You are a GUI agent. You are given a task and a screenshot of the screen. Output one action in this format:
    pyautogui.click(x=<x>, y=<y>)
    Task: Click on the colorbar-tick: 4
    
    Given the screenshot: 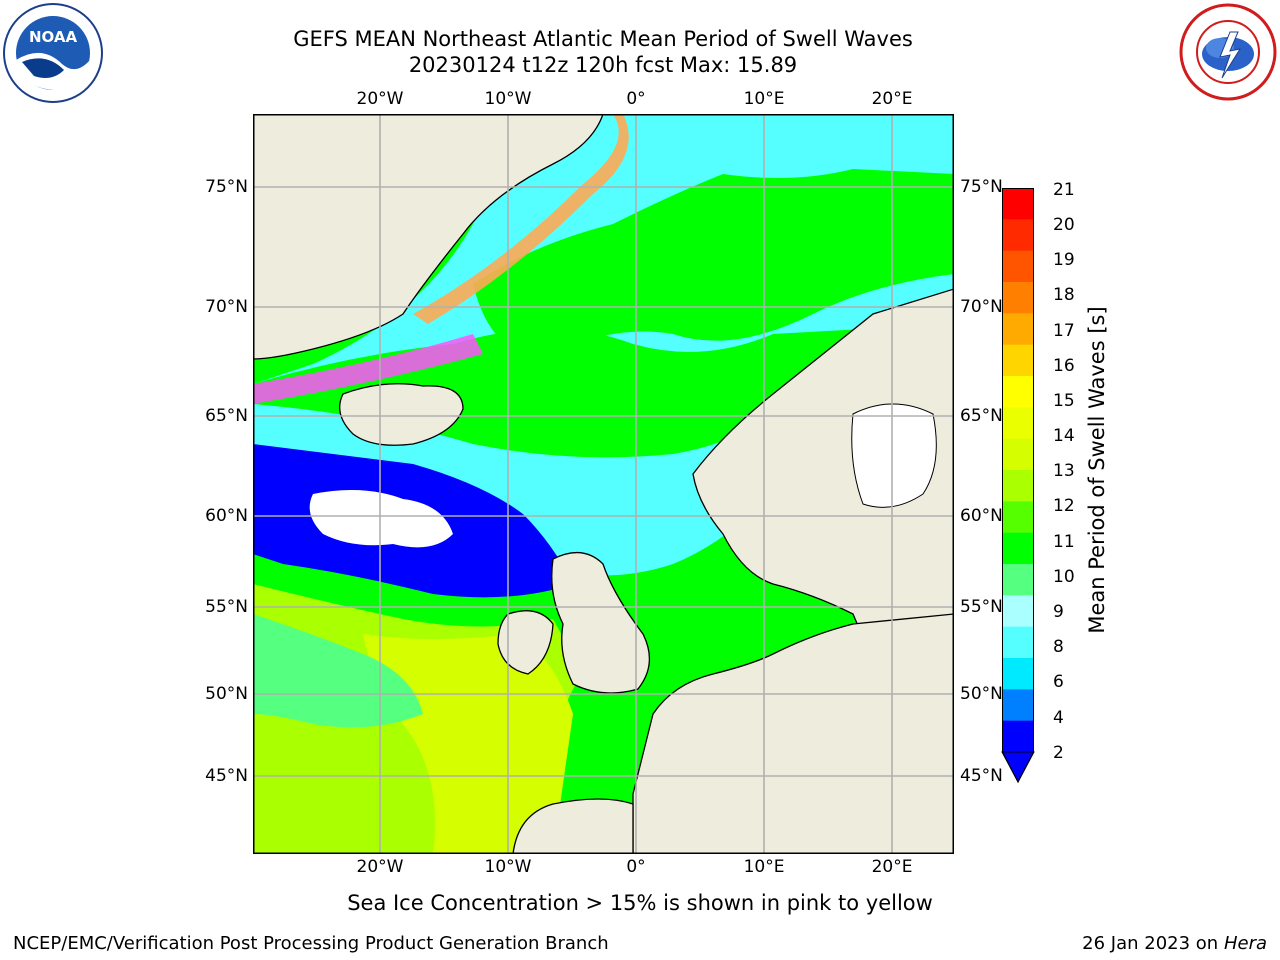 What is the action you would take?
    pyautogui.click(x=1058, y=718)
    